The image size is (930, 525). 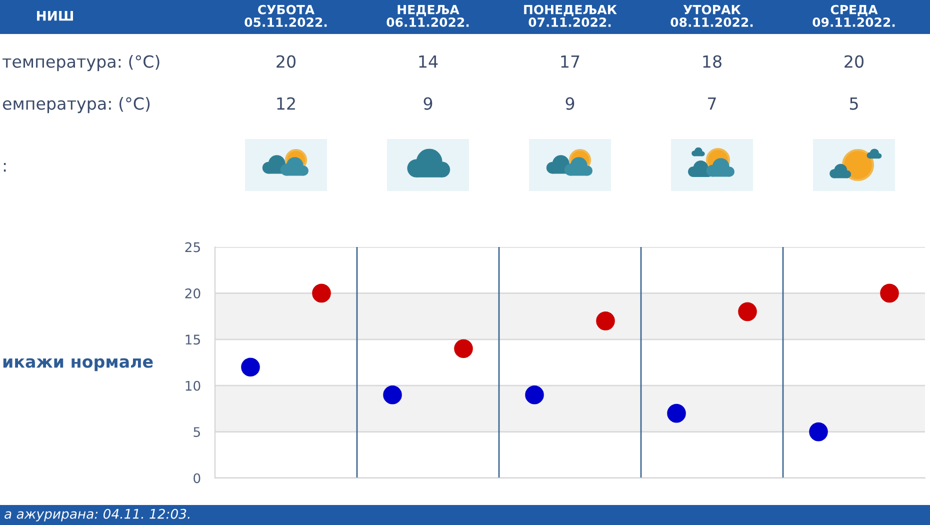 I want to click on y-tick-label: 10, so click(x=193, y=385).